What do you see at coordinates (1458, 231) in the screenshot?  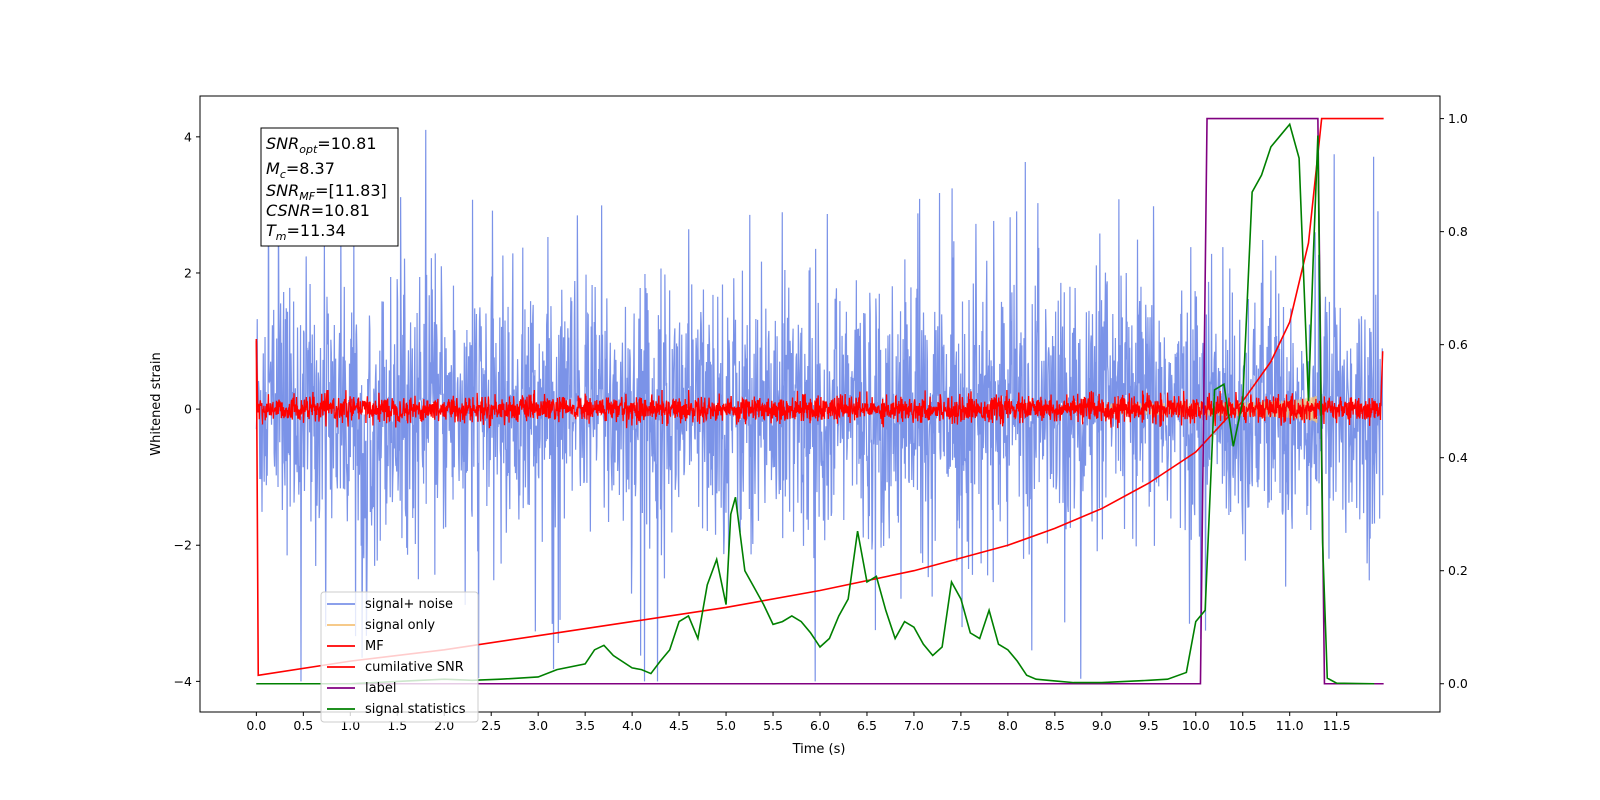 I see `y-right-tick-label: 0.8` at bounding box center [1458, 231].